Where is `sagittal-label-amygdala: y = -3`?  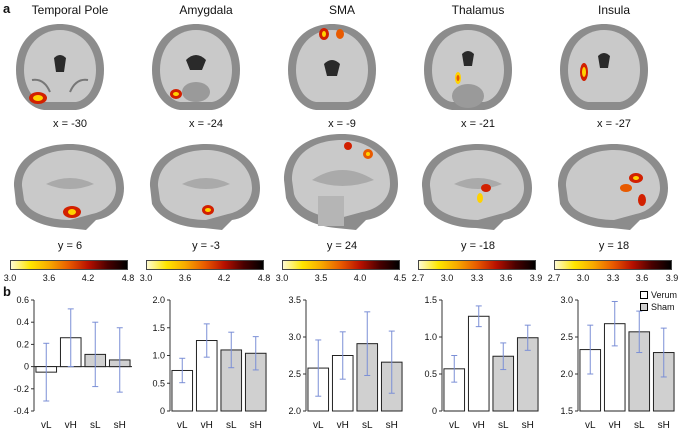 sagittal-label-amygdala: y = -3 is located at coordinates (206, 246).